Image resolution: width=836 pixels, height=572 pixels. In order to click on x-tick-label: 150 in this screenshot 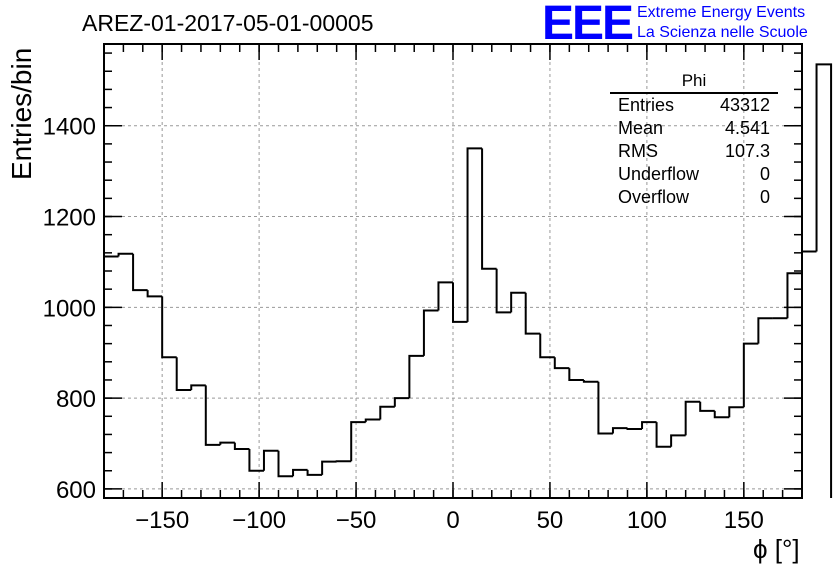, I will do `click(744, 520)`.